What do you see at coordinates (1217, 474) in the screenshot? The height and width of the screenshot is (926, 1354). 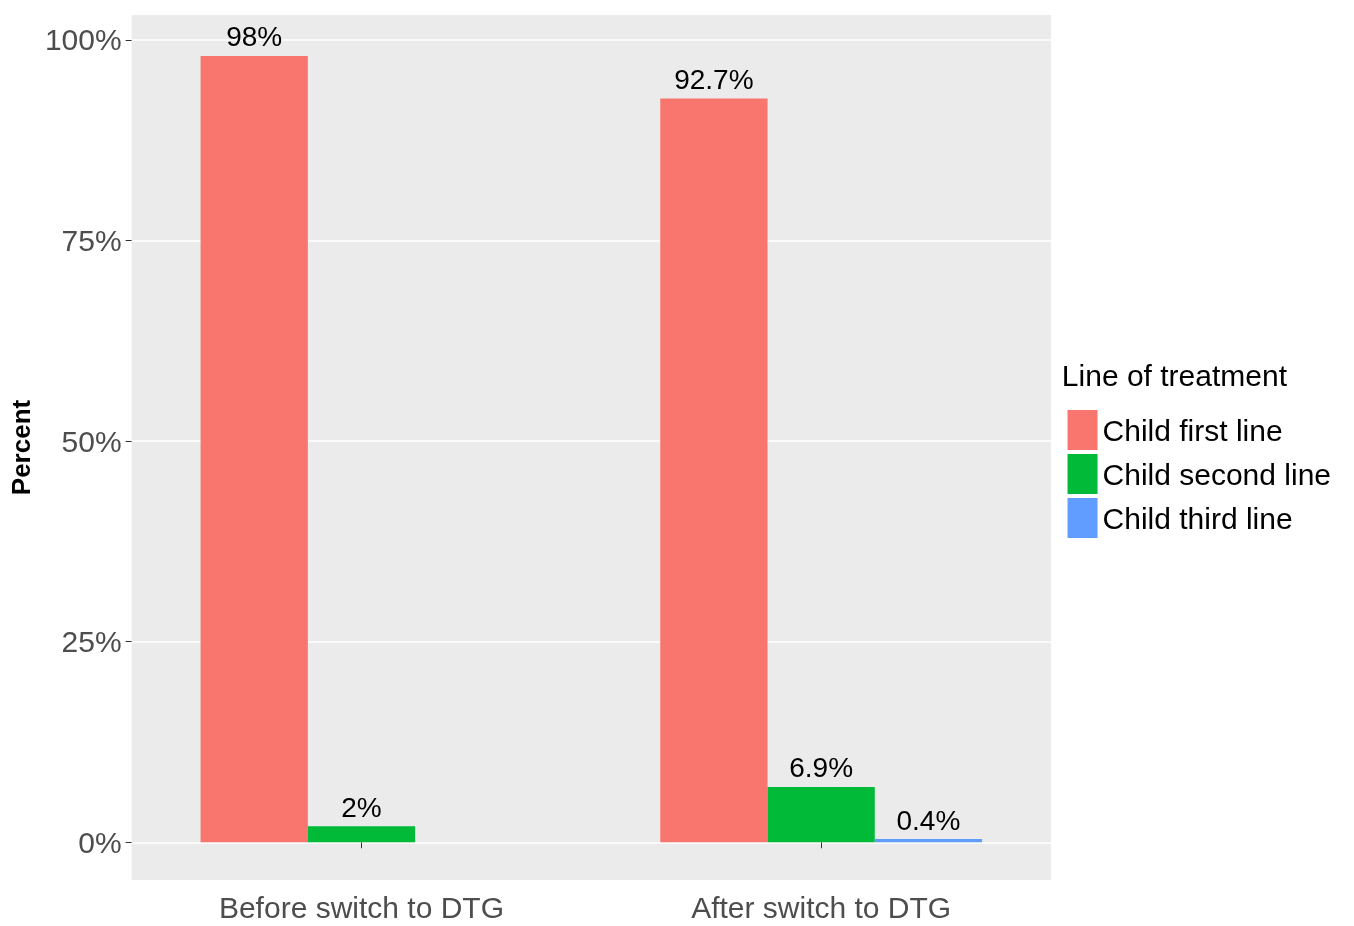 I see `legend-label: Child second line` at bounding box center [1217, 474].